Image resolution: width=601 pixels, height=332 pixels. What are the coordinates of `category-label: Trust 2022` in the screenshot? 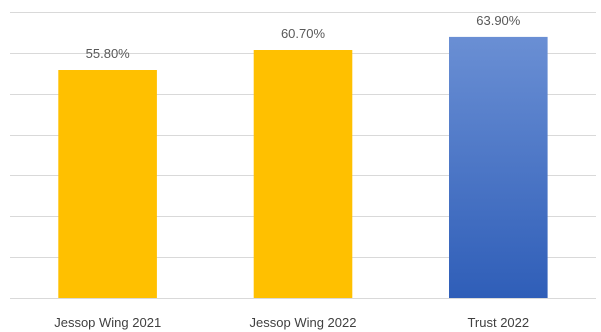 It's located at (498, 322).